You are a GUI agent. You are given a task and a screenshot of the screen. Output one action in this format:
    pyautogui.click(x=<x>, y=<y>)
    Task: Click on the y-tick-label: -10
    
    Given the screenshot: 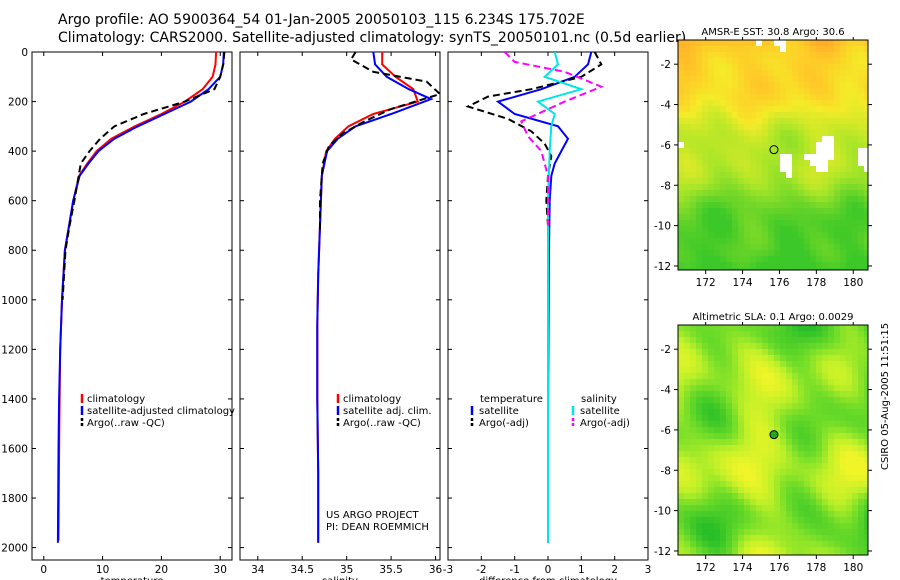 What is the action you would take?
    pyautogui.click(x=662, y=227)
    